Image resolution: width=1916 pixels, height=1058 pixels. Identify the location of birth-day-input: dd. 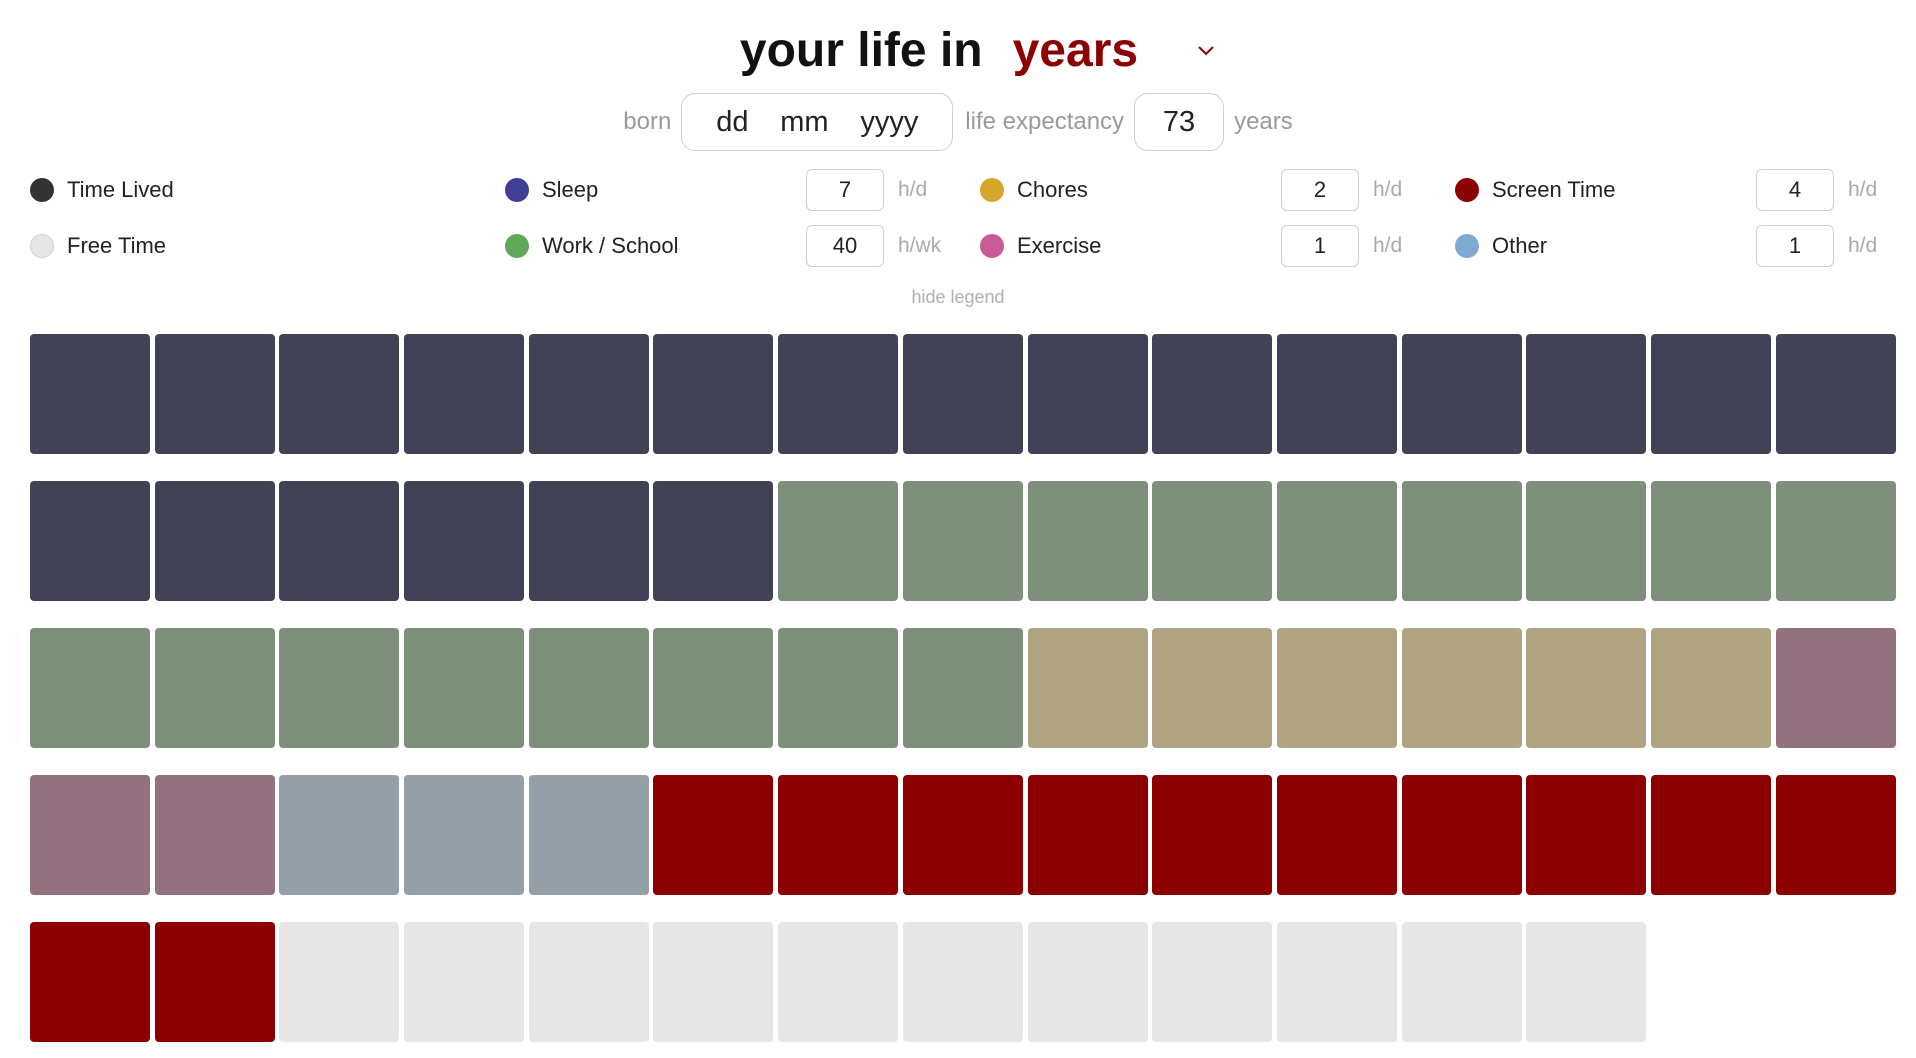
(732, 121).